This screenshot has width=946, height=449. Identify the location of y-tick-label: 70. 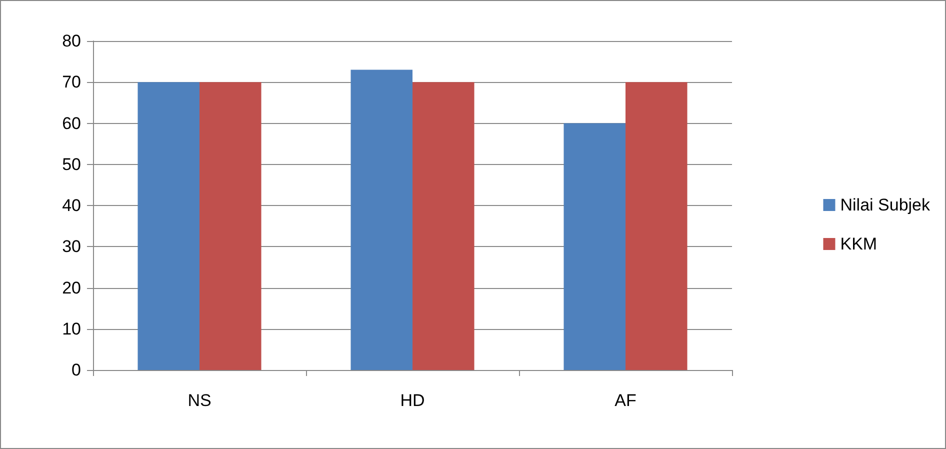
(71, 82).